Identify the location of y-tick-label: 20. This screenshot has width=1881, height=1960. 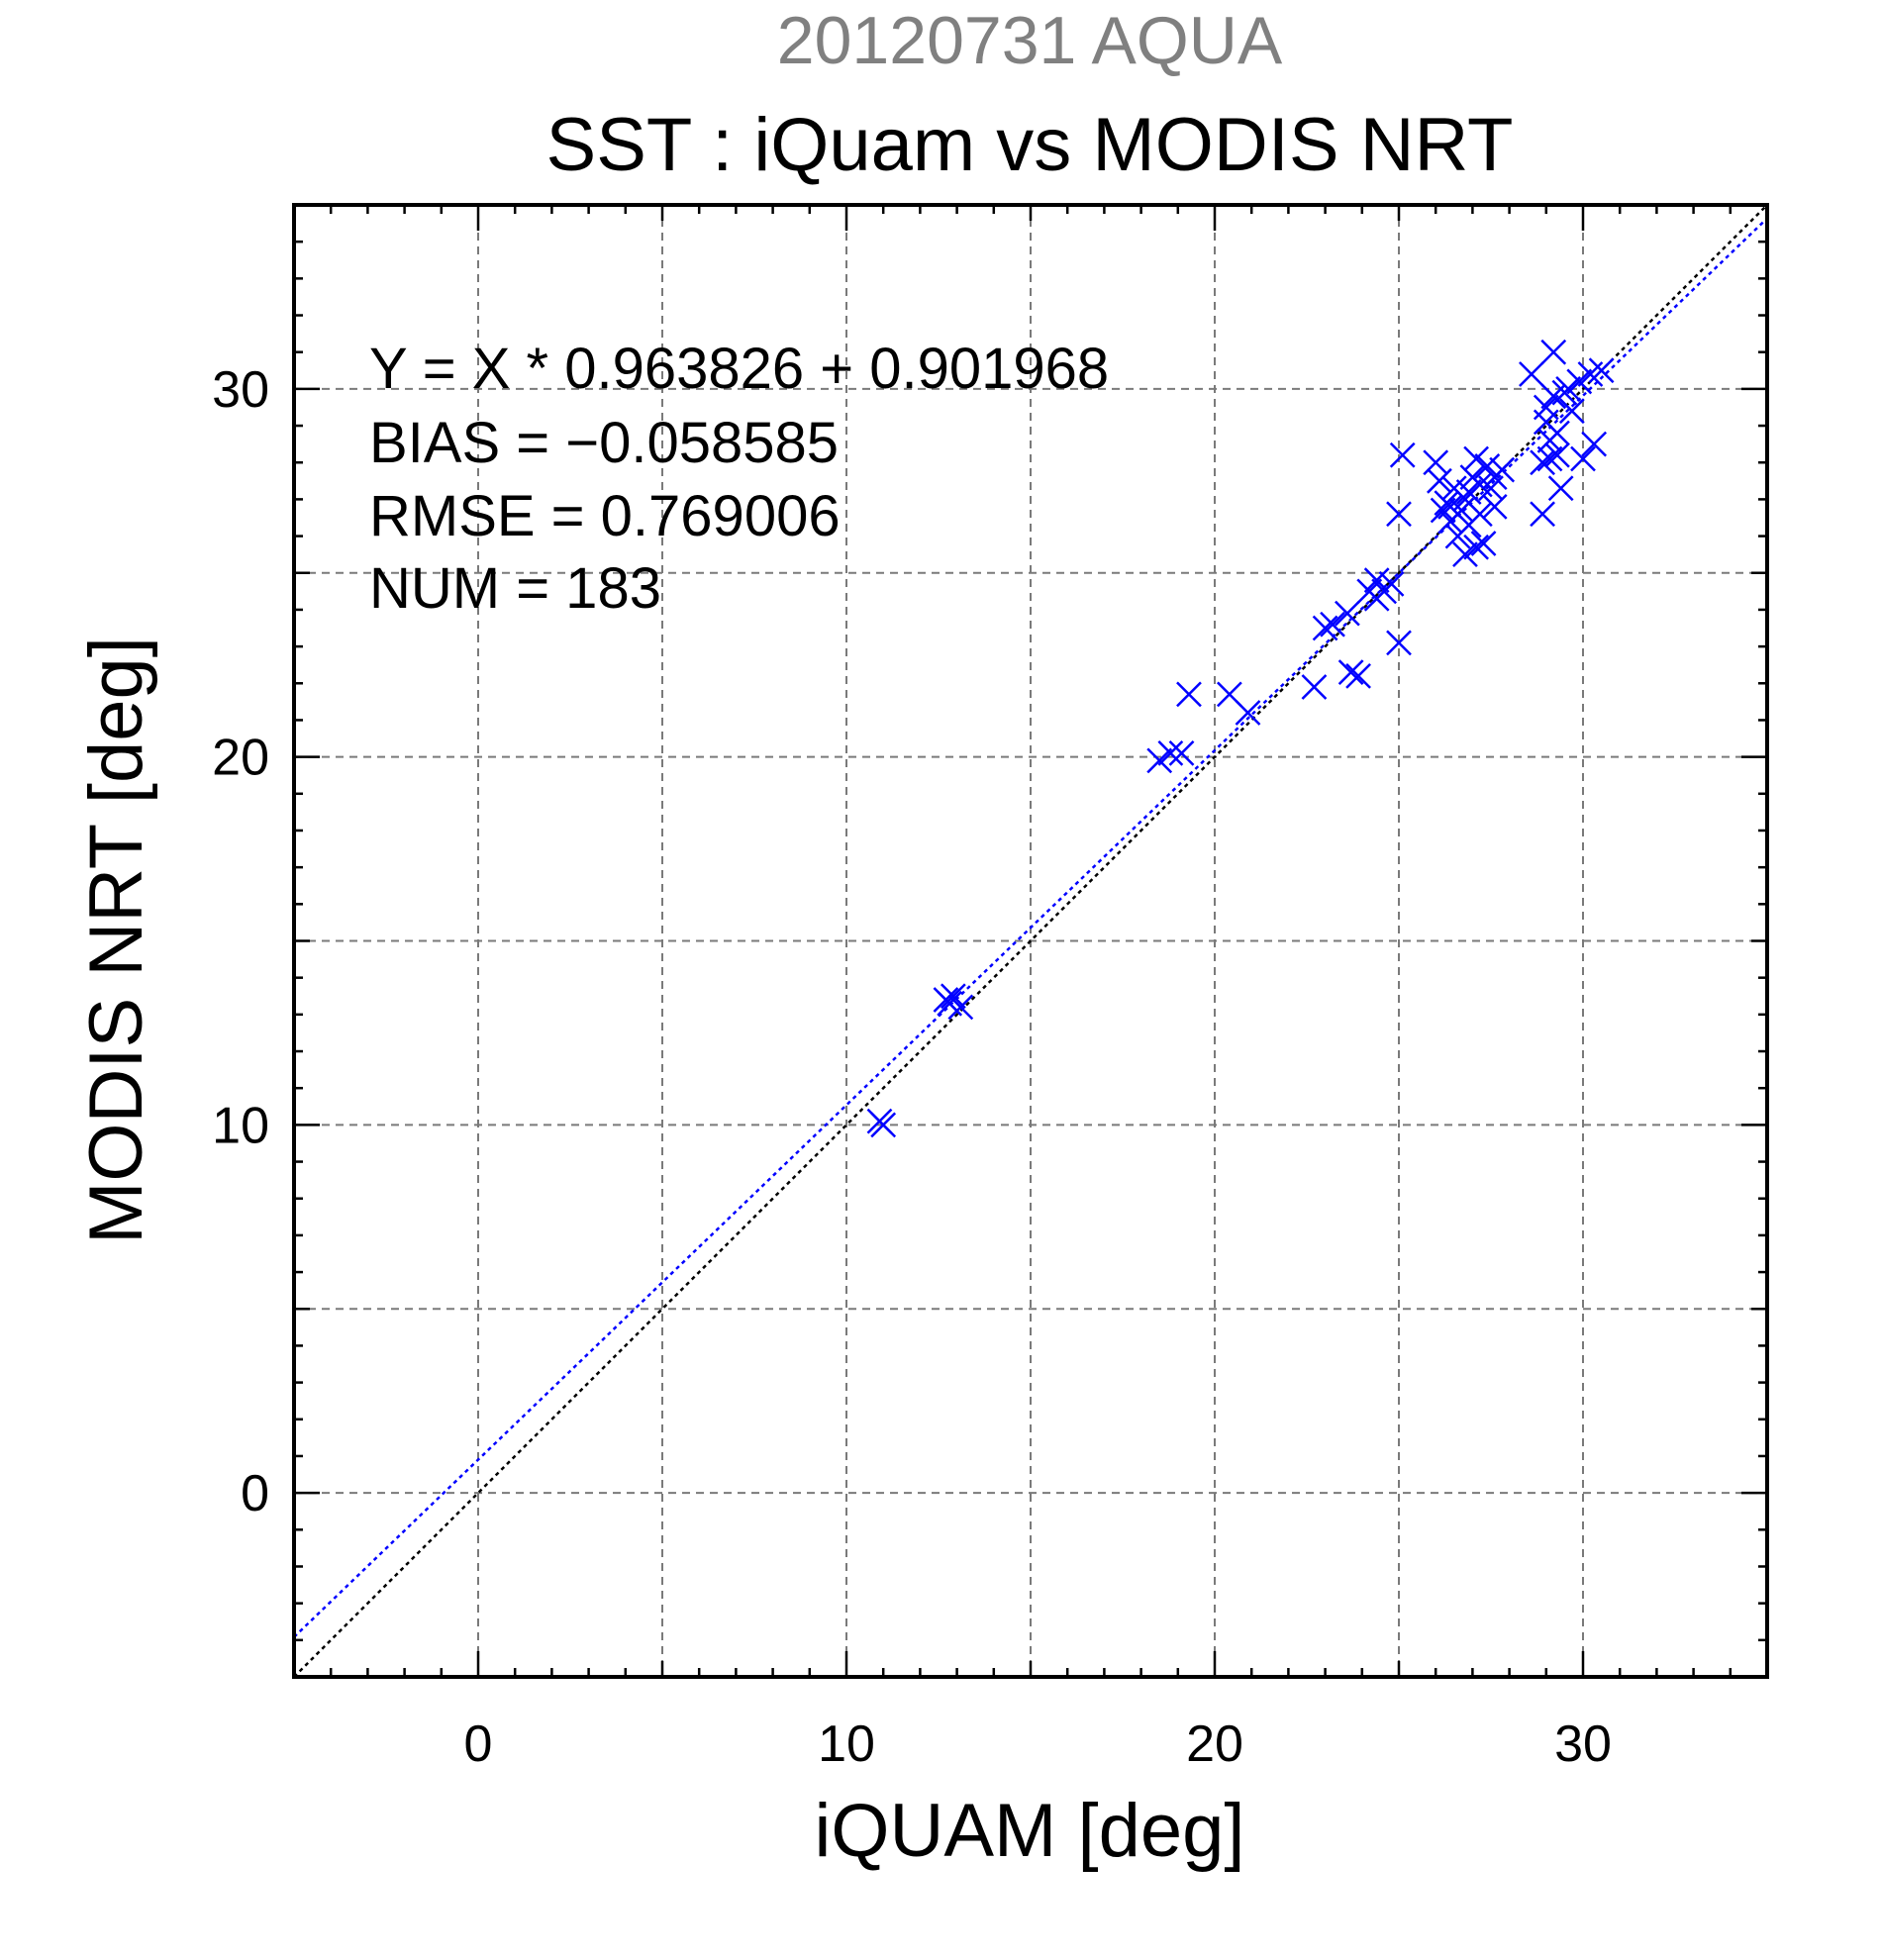
(241, 758).